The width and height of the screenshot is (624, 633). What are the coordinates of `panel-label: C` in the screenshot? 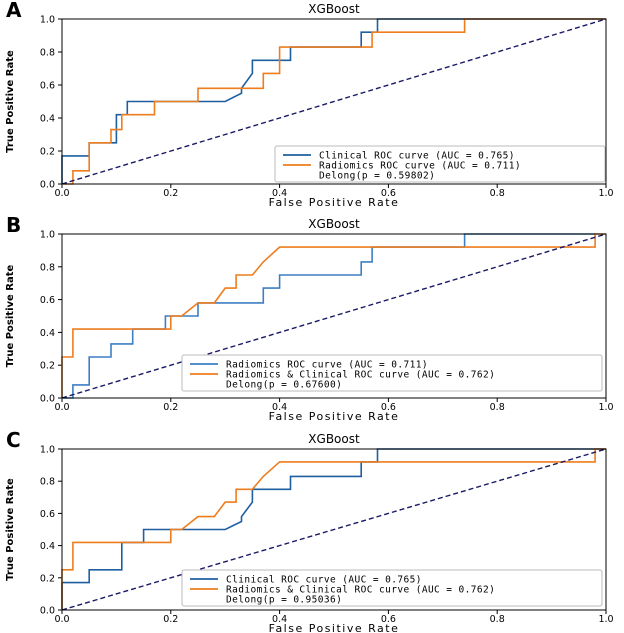 It's located at (13, 440).